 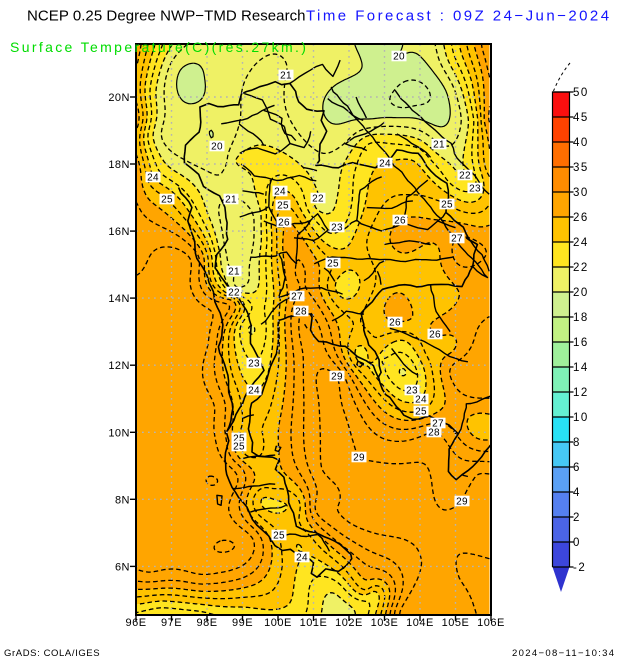 I want to click on svg-text: -2, so click(x=579, y=568).